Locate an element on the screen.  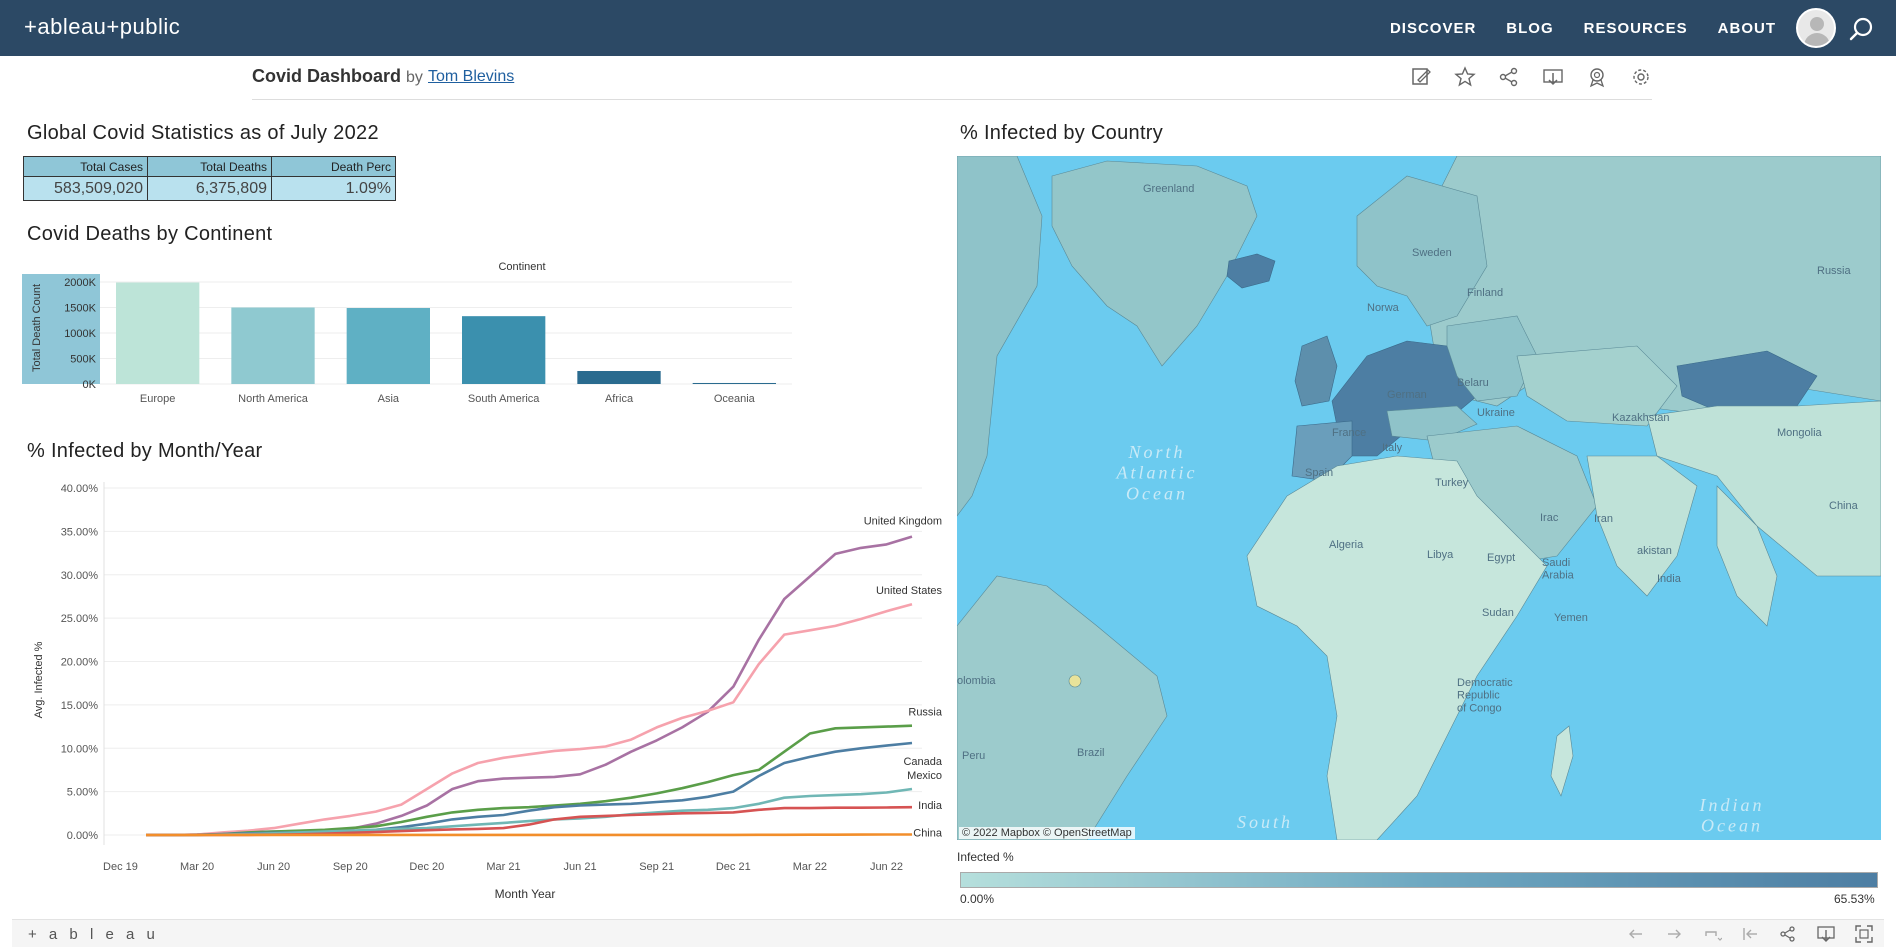
footer-tools is located at coordinates (1750, 934).